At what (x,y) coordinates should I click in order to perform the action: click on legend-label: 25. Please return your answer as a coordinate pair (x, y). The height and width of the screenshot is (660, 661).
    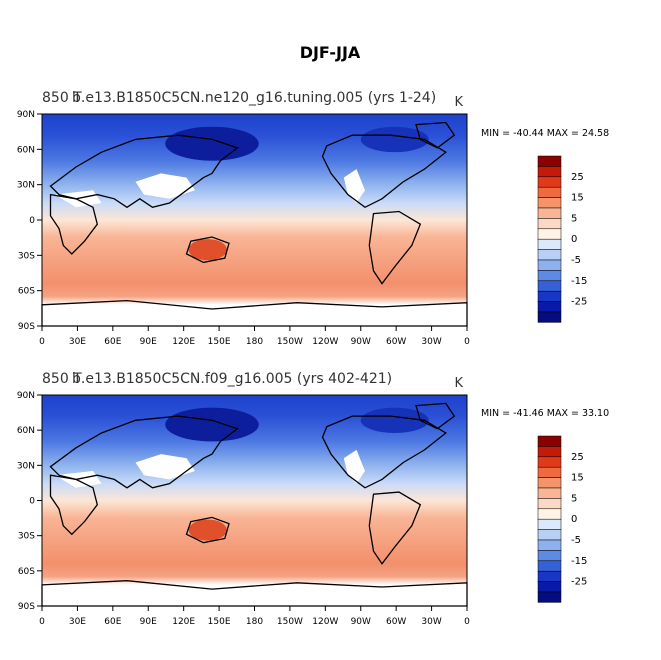
    Looking at the image, I should click on (577, 457).